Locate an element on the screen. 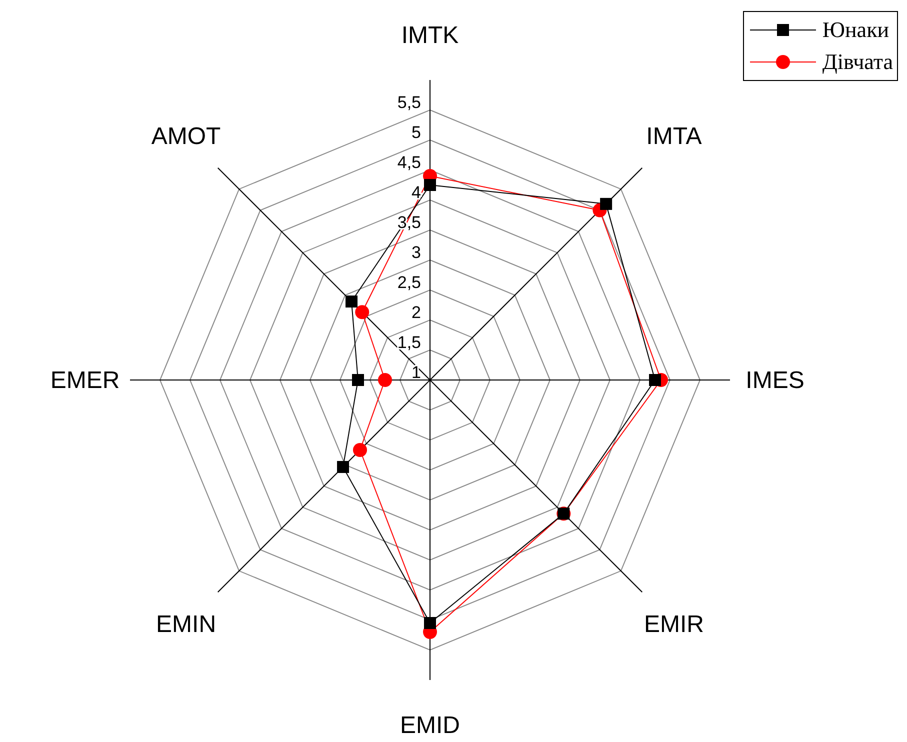 The width and height of the screenshot is (907, 742). spoke-label: AMOT is located at coordinates (186, 136).